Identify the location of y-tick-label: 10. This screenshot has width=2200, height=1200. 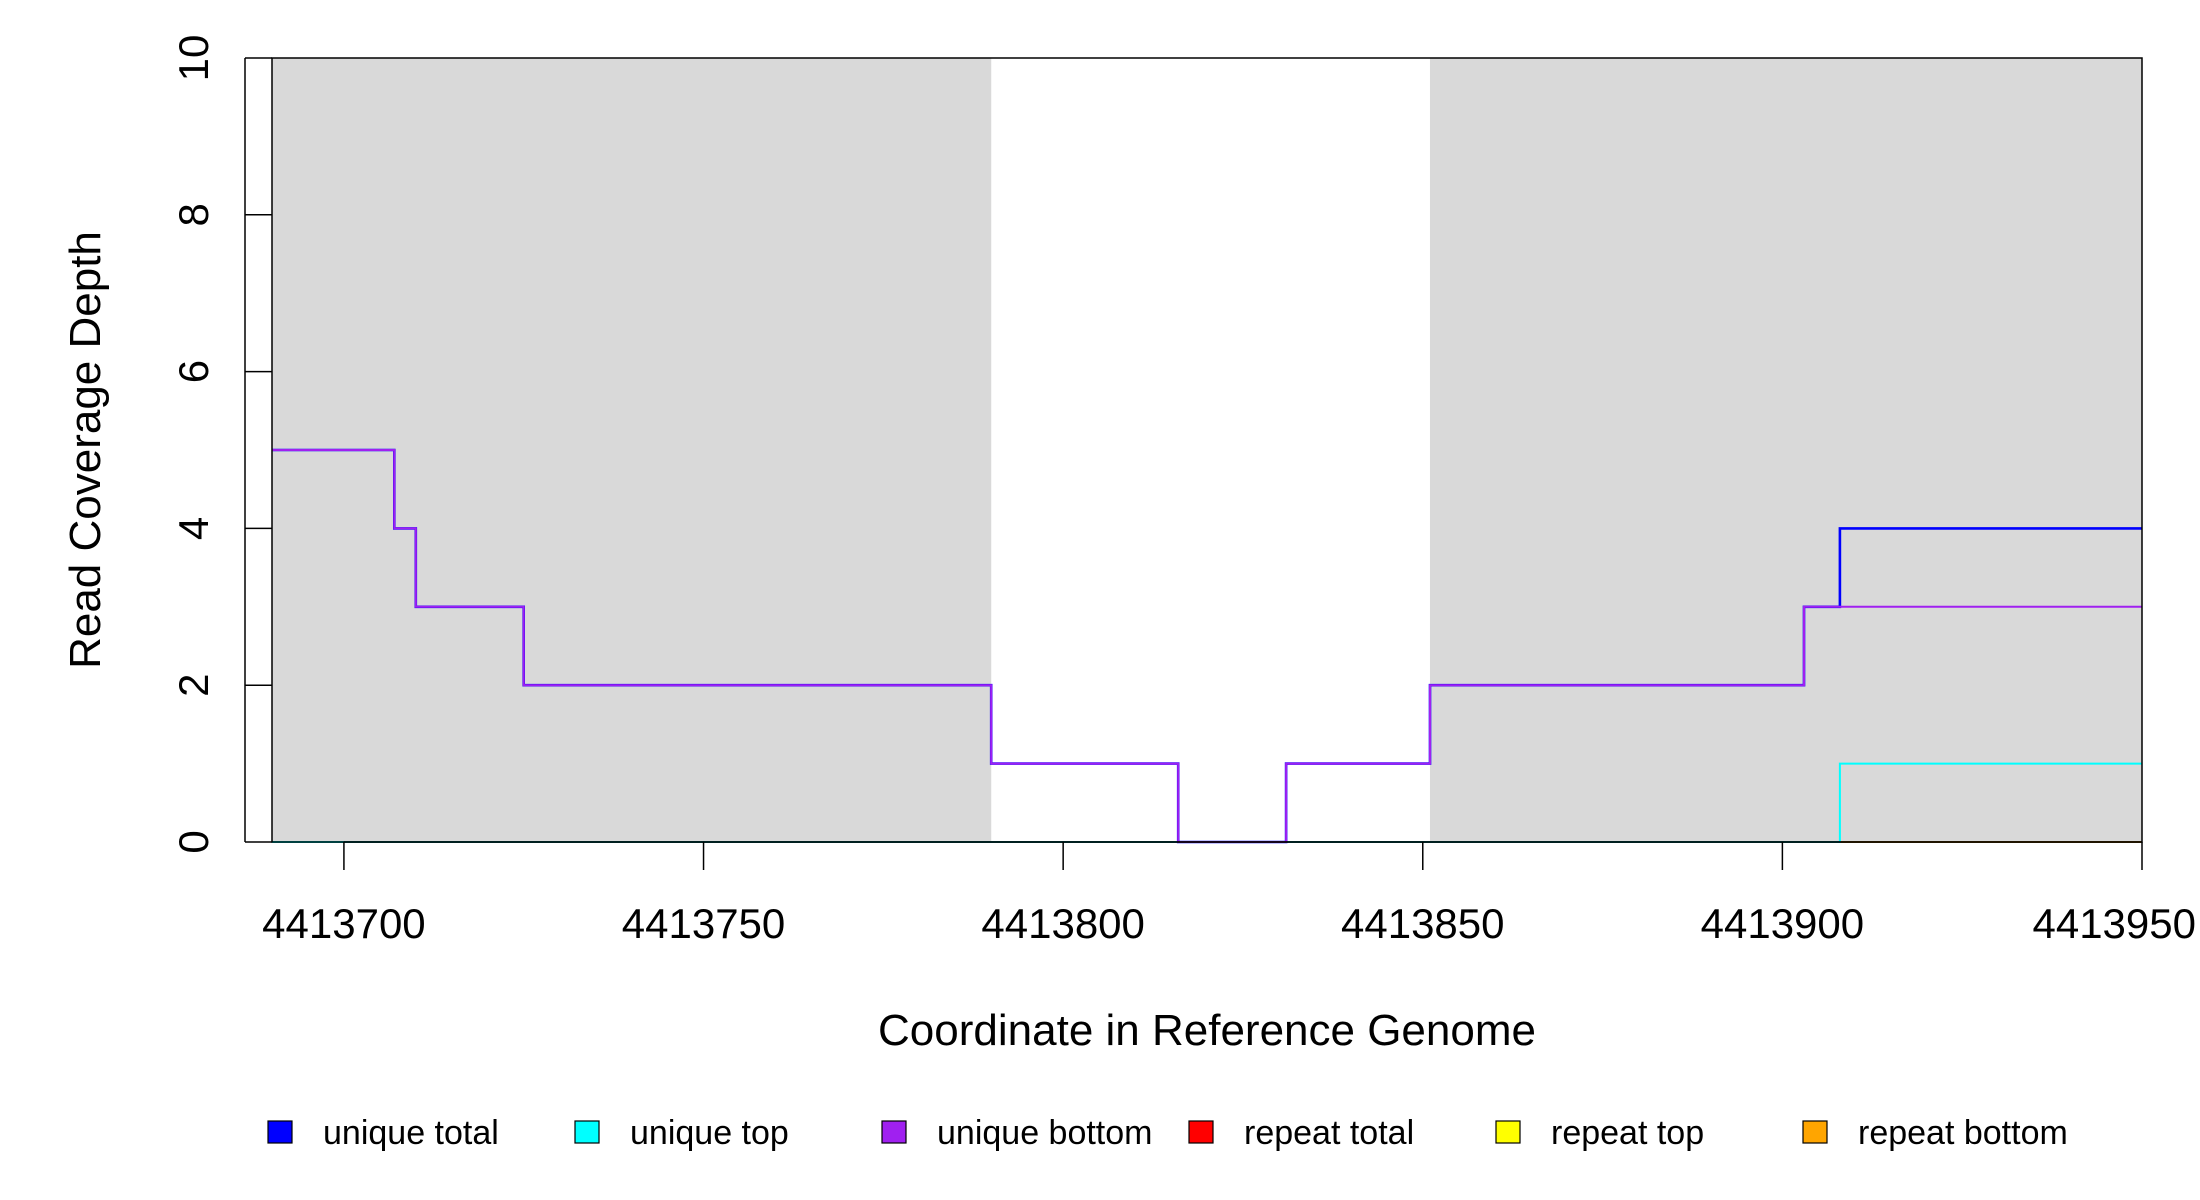
(193, 58).